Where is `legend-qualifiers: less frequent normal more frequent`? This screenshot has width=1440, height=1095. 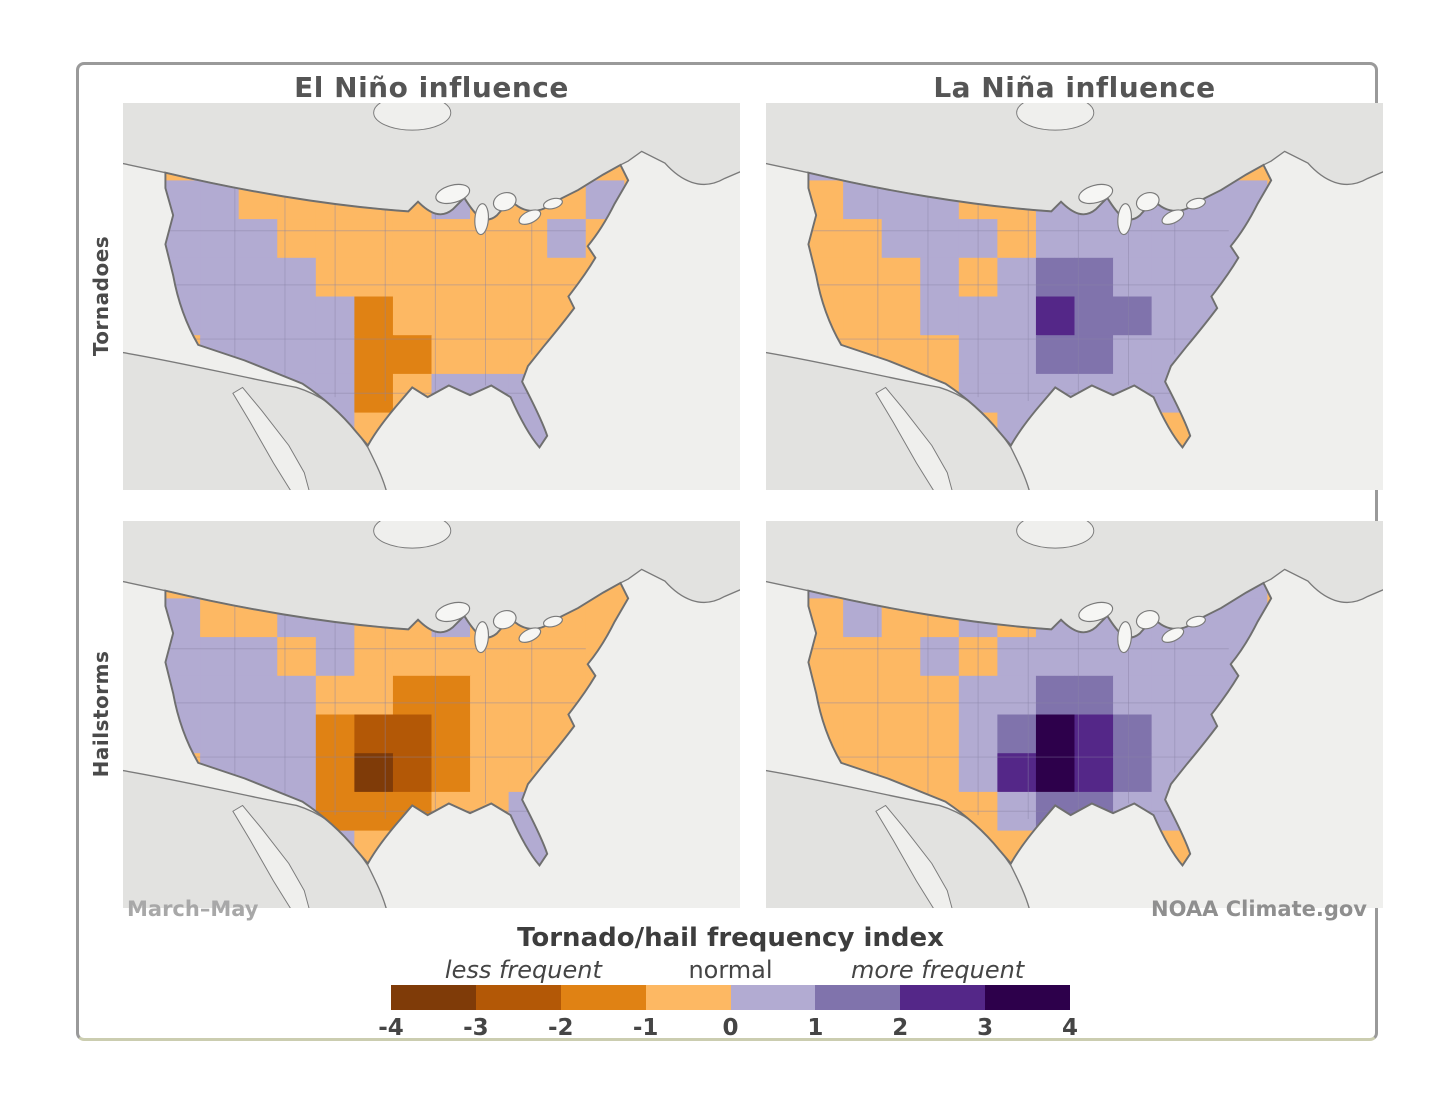 legend-qualifiers: less frequent normal more frequent is located at coordinates (730, 970).